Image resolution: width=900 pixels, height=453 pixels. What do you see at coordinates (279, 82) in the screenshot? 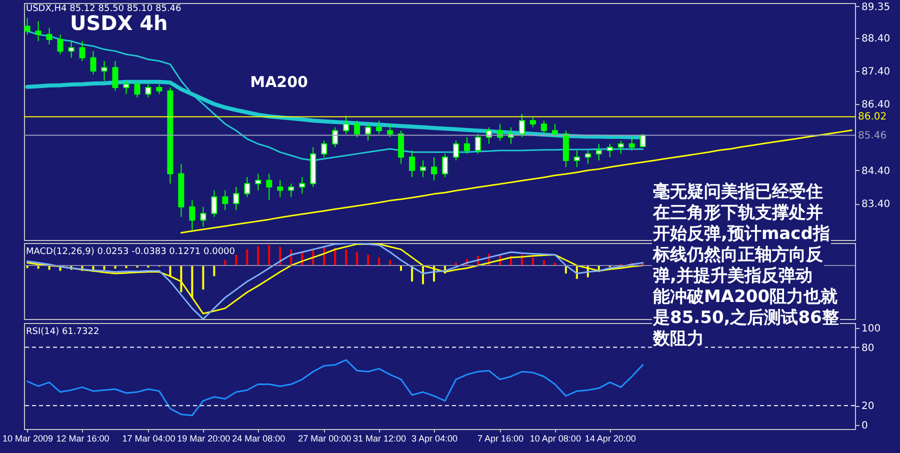
I see `series-label: MA200` at bounding box center [279, 82].